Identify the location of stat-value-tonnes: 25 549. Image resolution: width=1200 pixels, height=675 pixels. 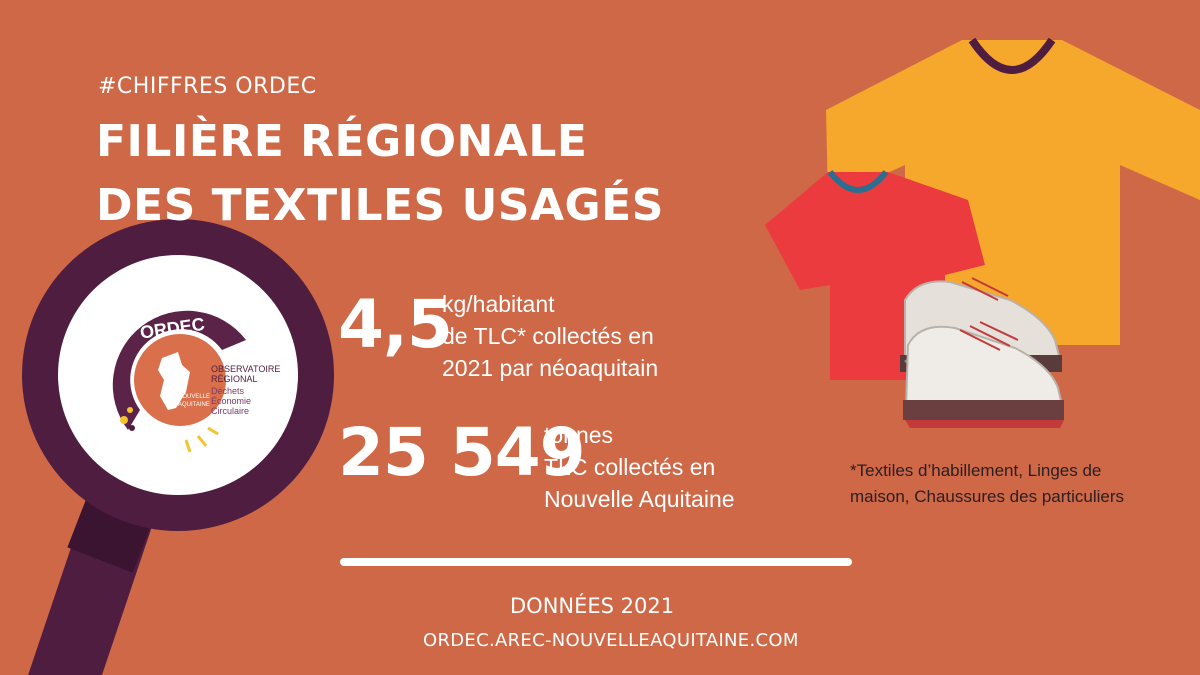
(462, 452).